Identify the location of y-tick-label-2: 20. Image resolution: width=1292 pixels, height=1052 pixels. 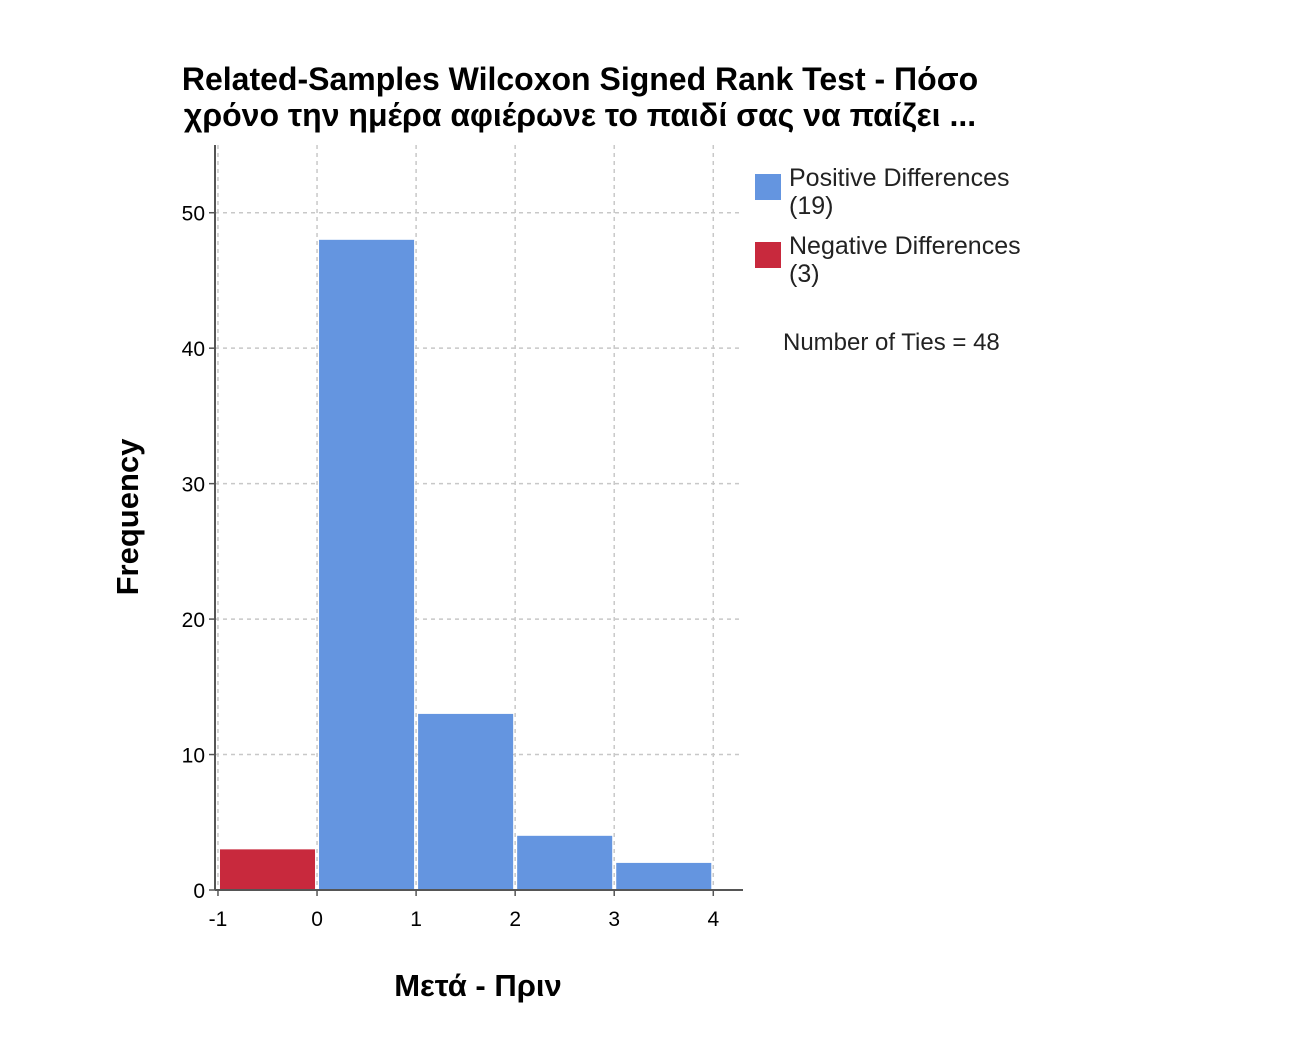
(193, 620).